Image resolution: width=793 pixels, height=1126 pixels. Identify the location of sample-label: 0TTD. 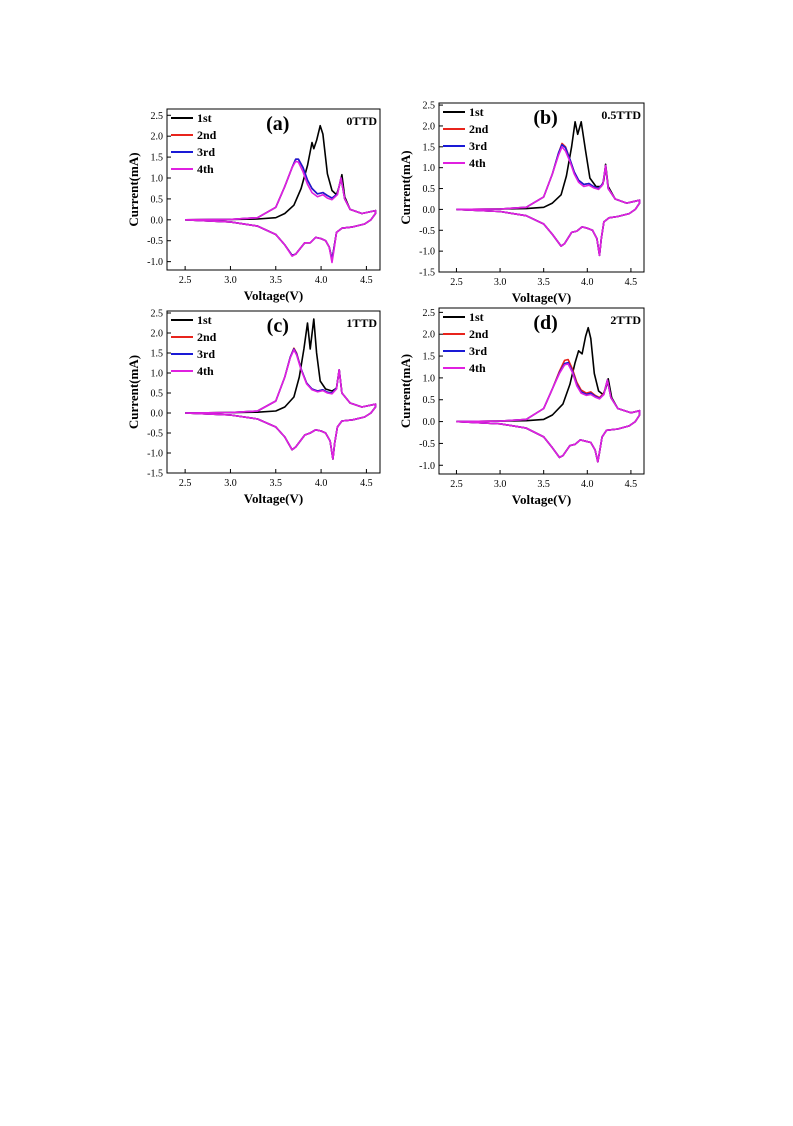
(361, 121).